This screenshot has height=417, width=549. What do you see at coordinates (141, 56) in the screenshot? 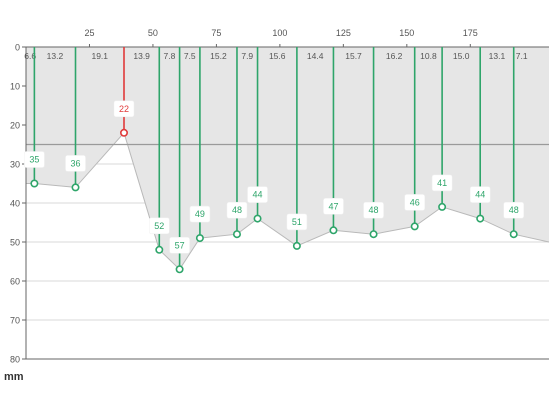
I see `spacing-label: 13.9` at bounding box center [141, 56].